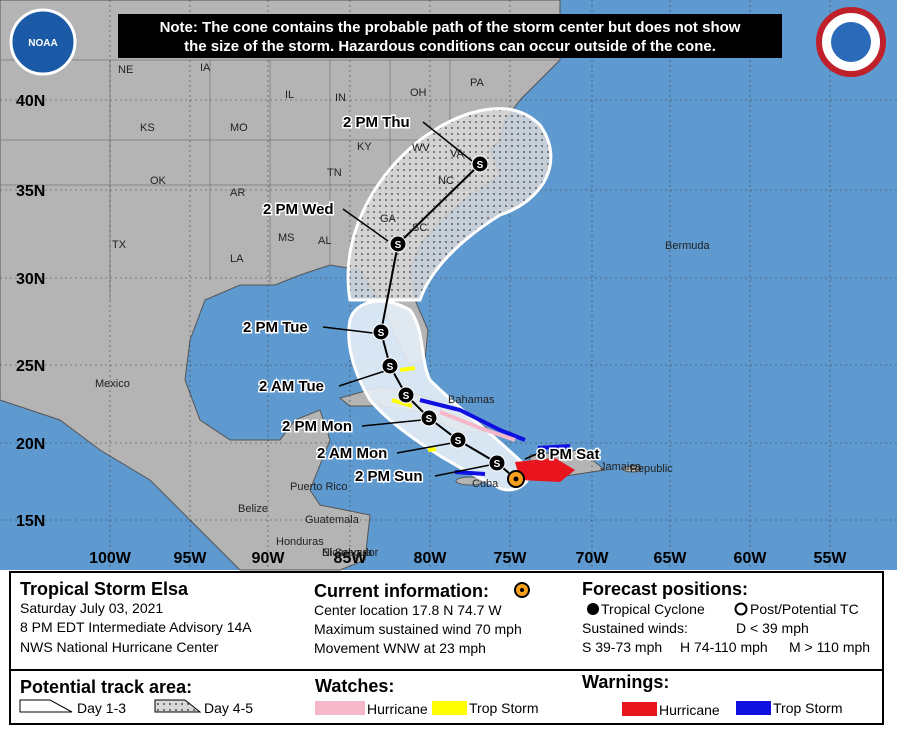 This screenshot has width=897, height=741. I want to click on tc-symbol, so click(593, 609).